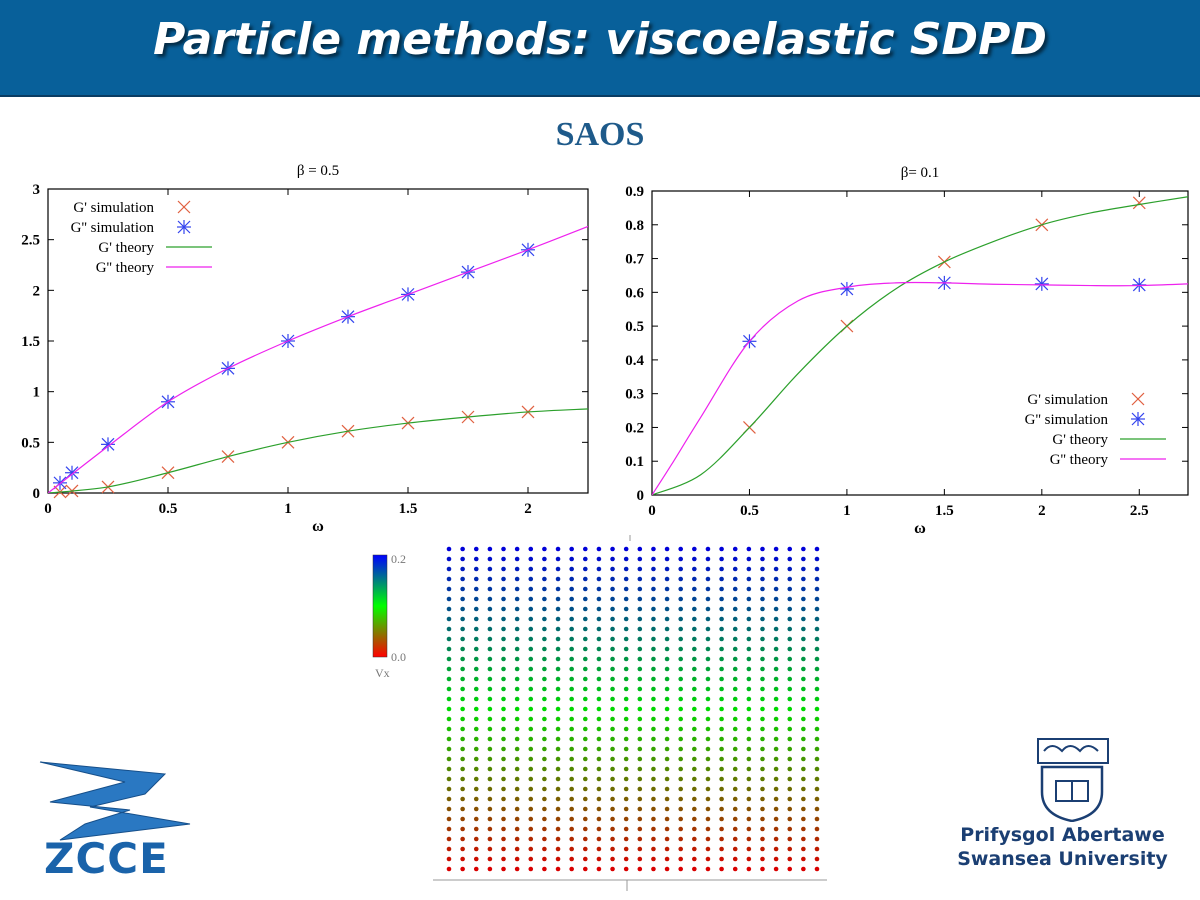  I want to click on y-tick-label: 0, so click(641, 496).